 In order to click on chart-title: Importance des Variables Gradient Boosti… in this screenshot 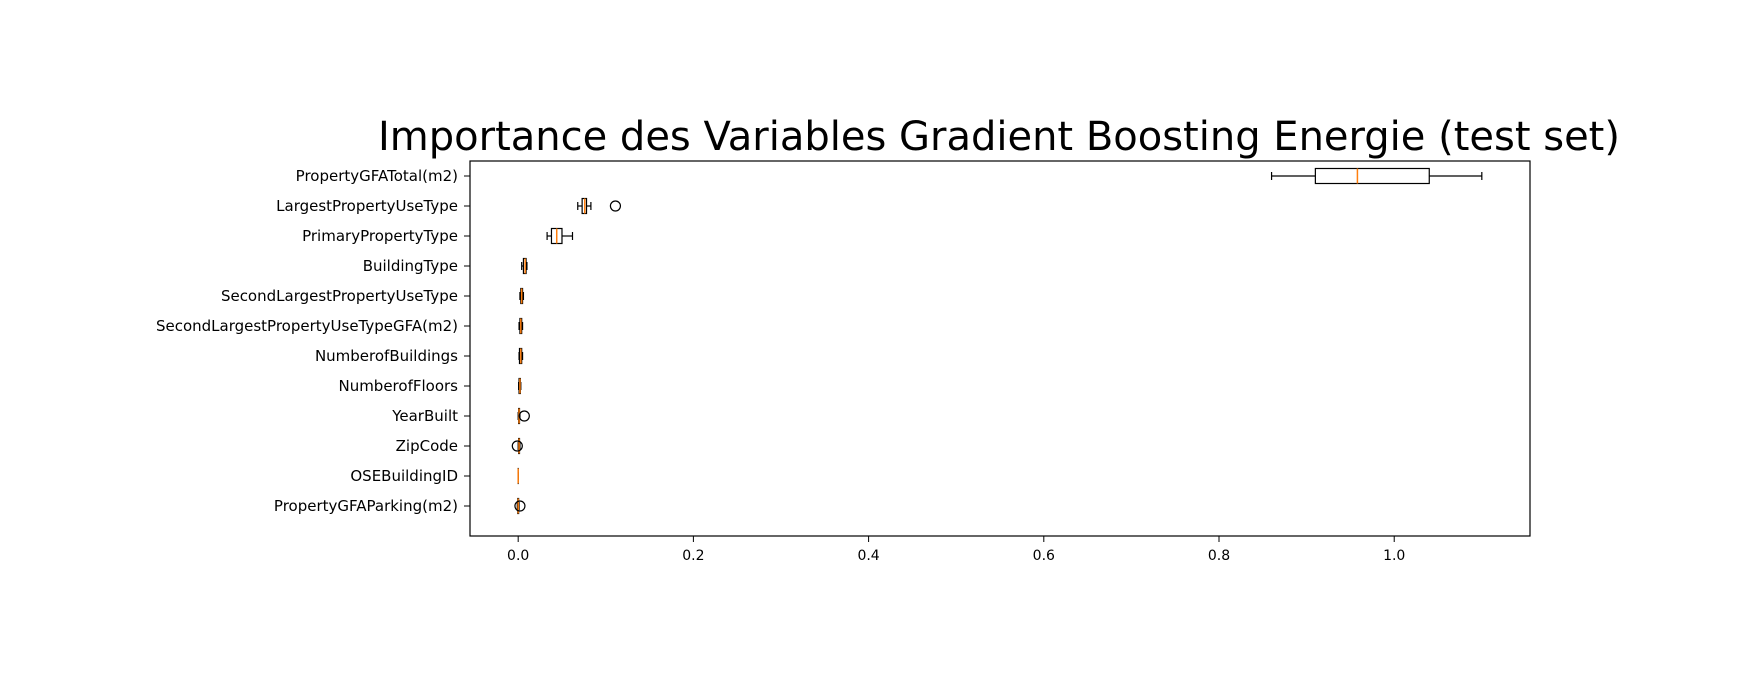, I will do `click(999, 137)`.